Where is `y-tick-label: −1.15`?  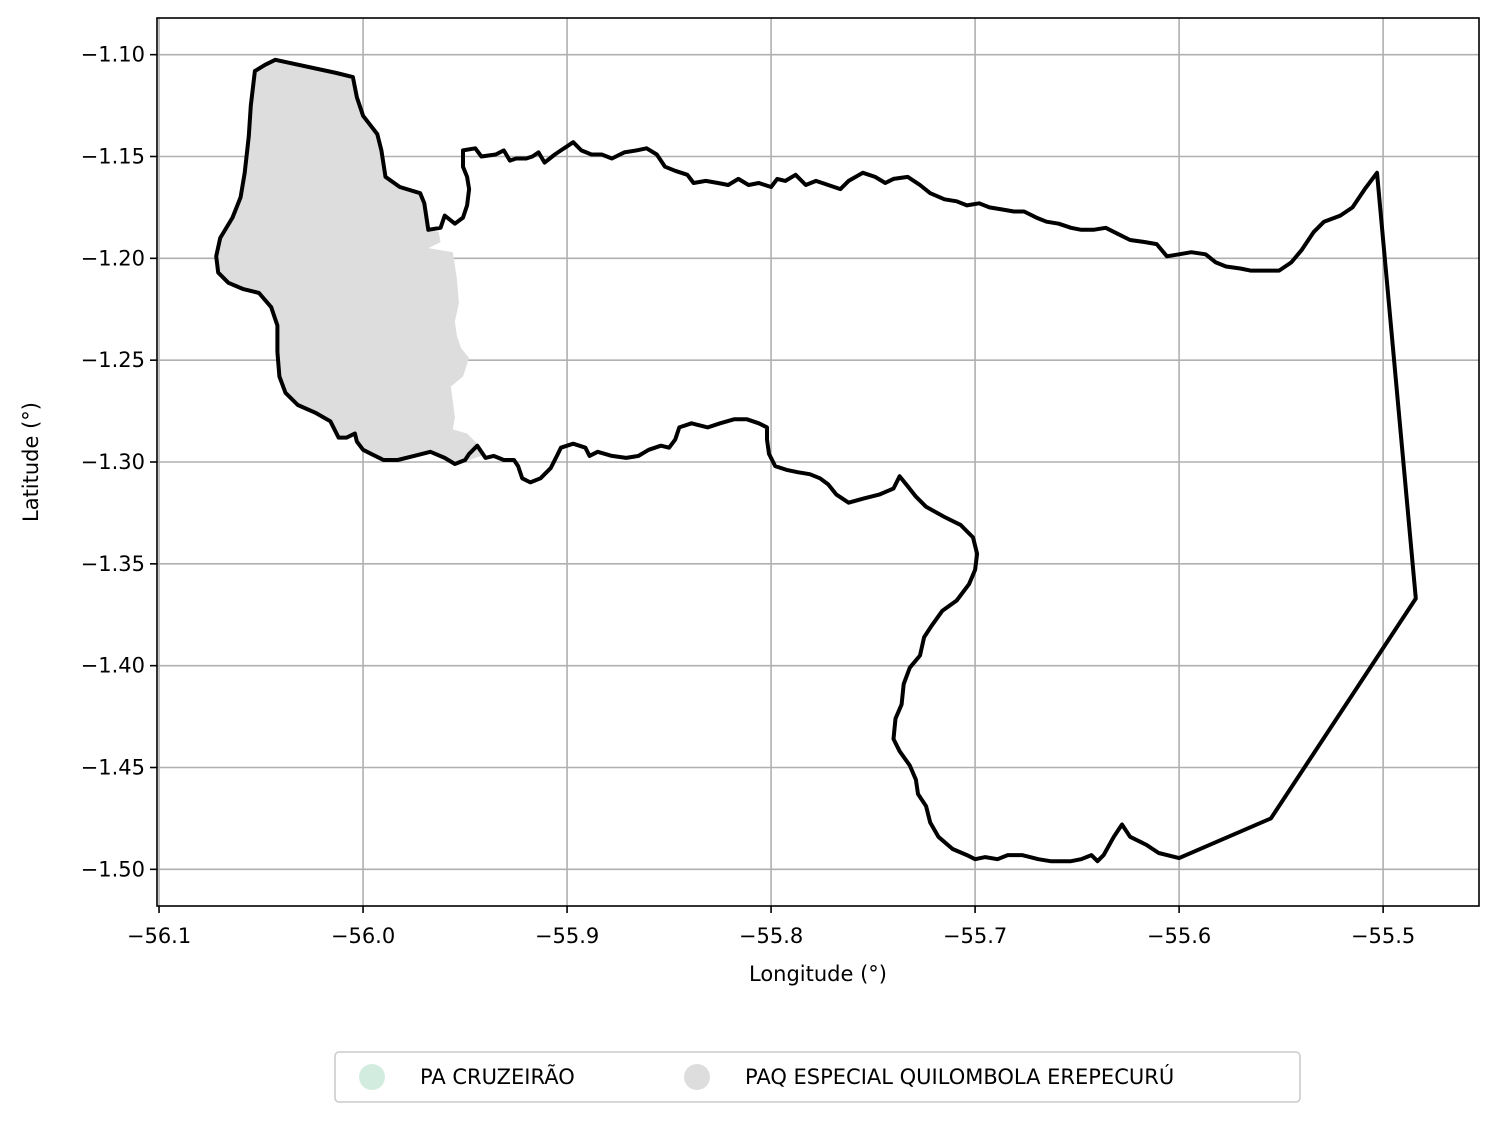
y-tick-label: −1.15 is located at coordinates (113, 156).